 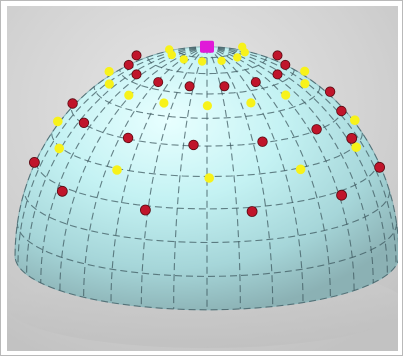 I want to click on apex-marker, so click(x=207, y=46).